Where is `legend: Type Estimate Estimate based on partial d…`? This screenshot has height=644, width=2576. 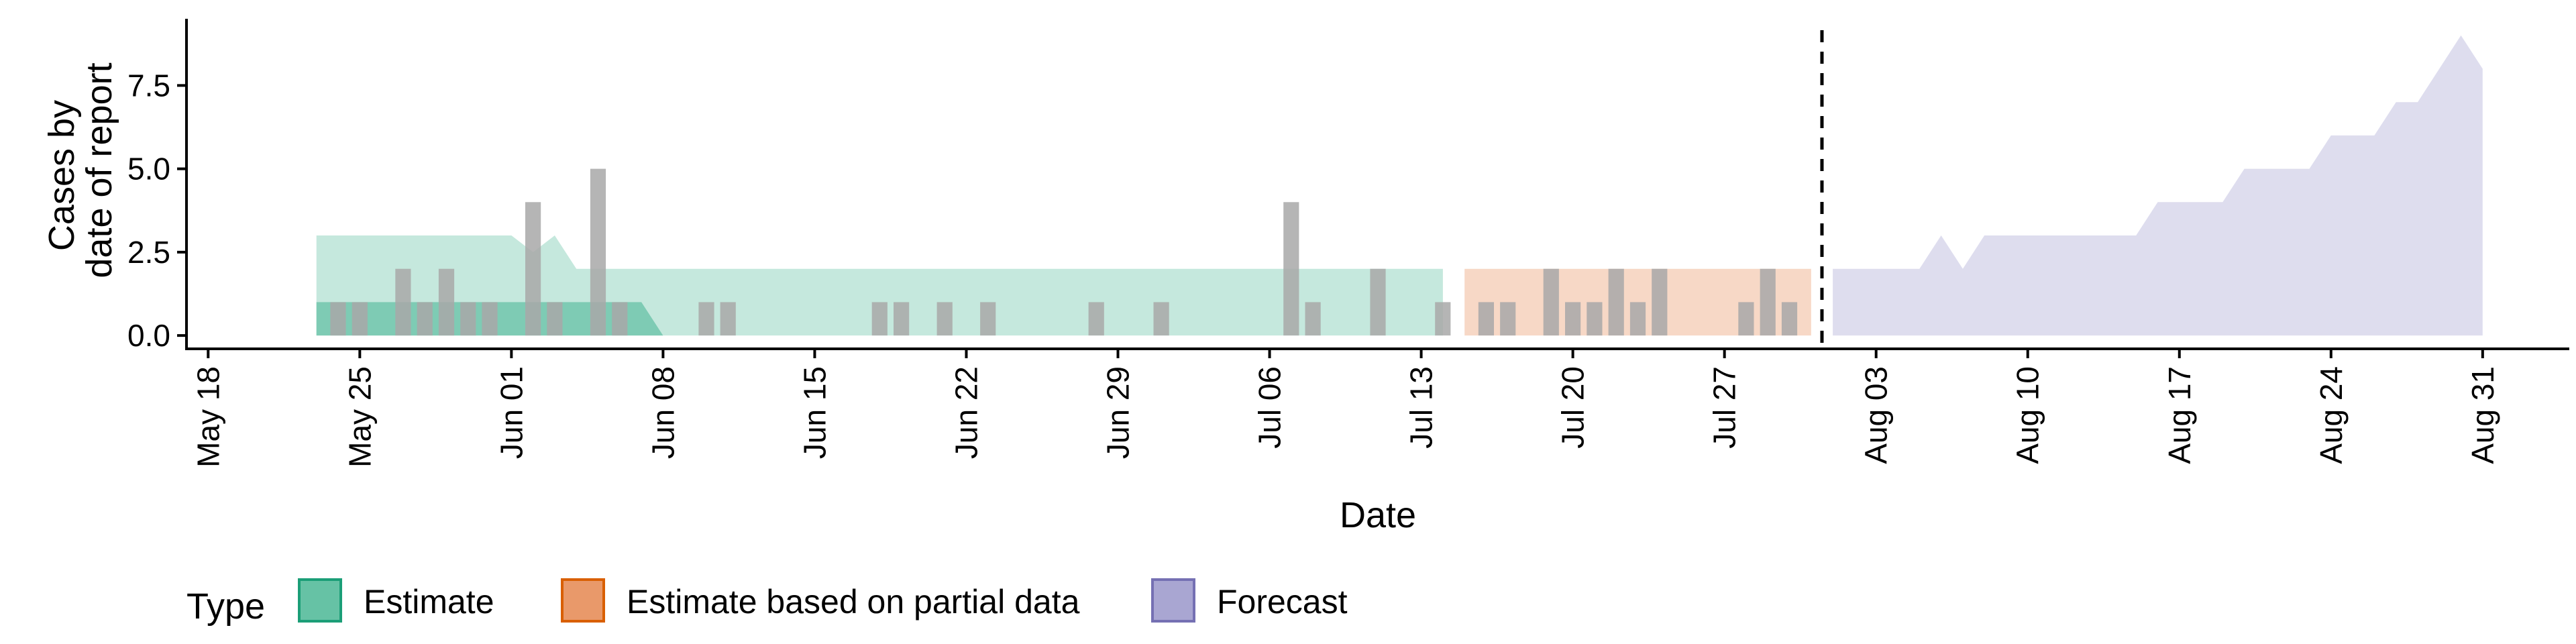
legend: Type Estimate Estimate based on partial d… is located at coordinates (767, 602).